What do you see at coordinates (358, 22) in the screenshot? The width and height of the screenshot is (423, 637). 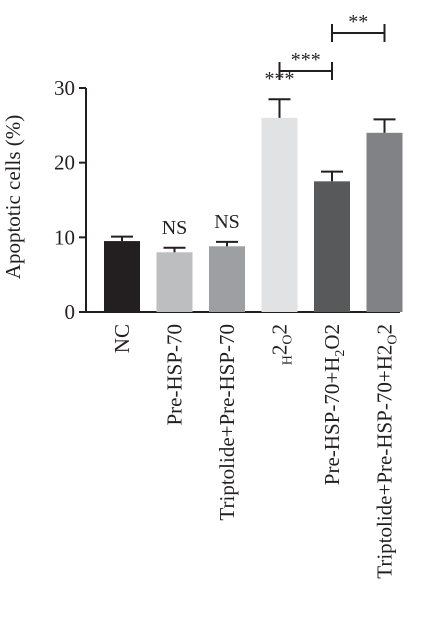 I see `bracket-annotation: **` at bounding box center [358, 22].